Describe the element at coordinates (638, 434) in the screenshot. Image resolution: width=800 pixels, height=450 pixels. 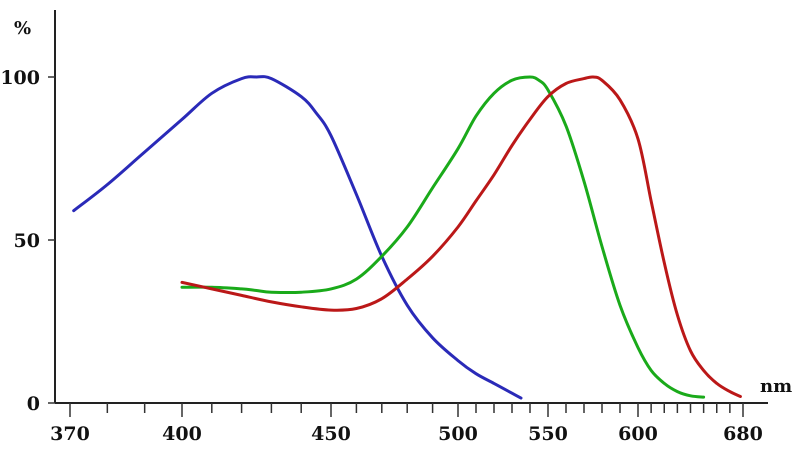
I see `x-tick-label: 600` at that location.